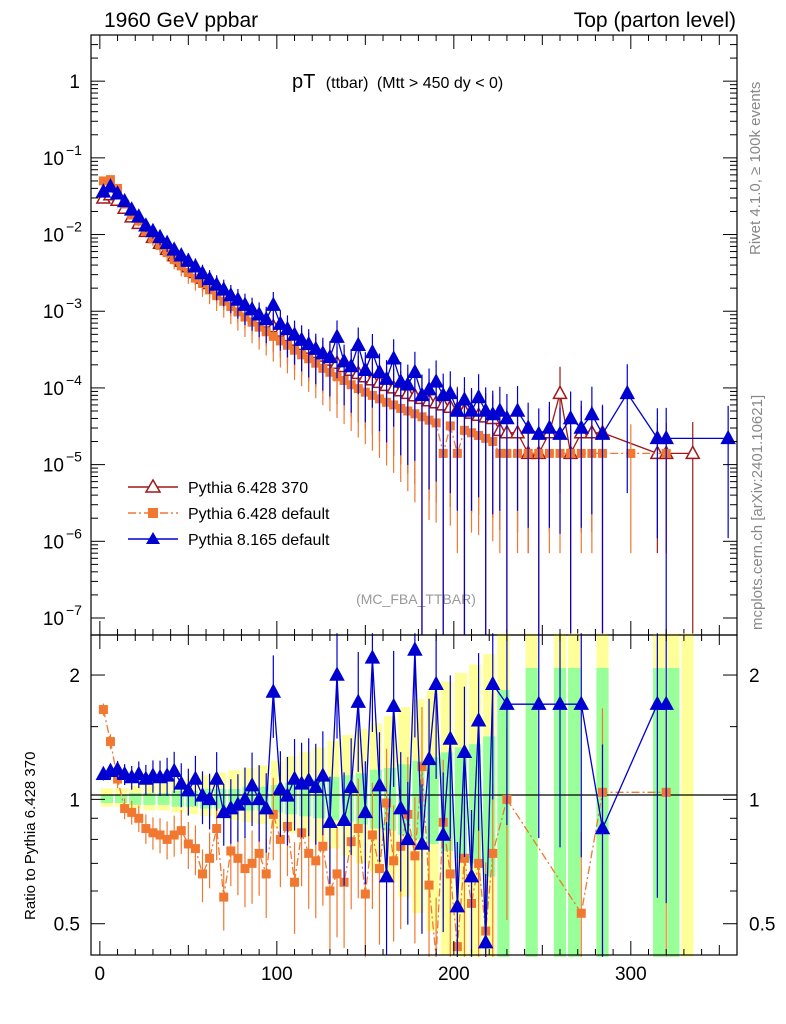 The width and height of the screenshot is (786, 1024). What do you see at coordinates (248, 488) in the screenshot?
I see `legend-label-p6-370: Pythia 6.428 370` at bounding box center [248, 488].